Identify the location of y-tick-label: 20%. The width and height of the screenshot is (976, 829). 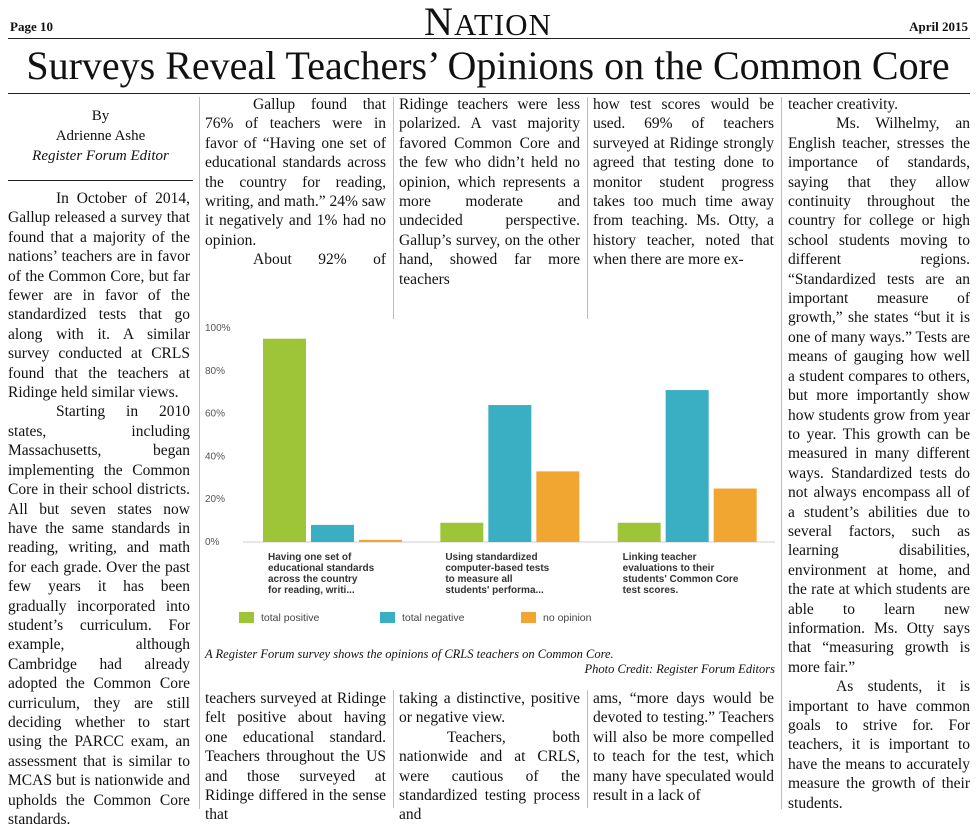
(215, 499).